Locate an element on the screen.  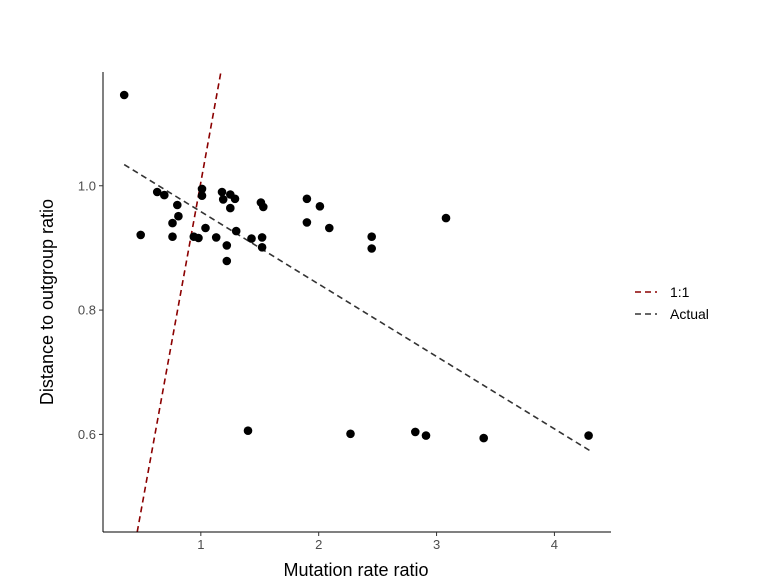
x-axis-title: Mutation rate ratio is located at coordinates (355, 570).